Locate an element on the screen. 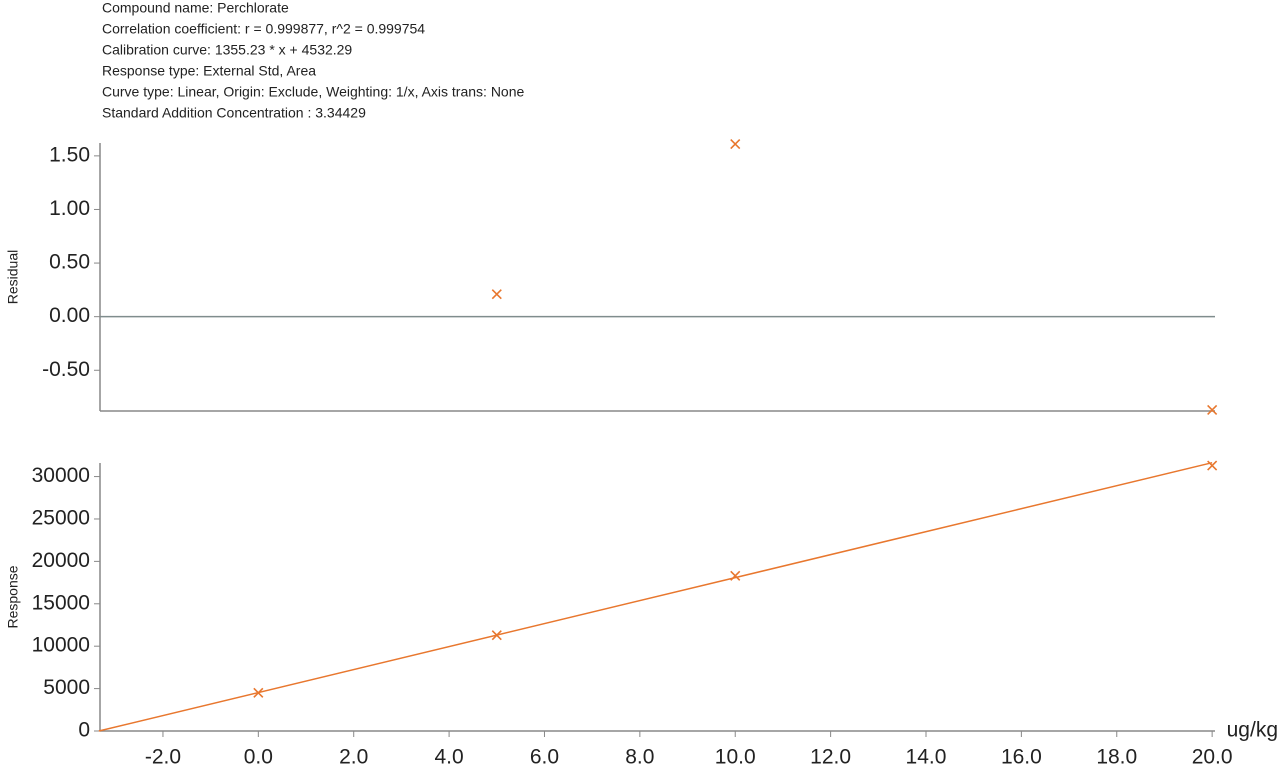 This screenshot has height=782, width=1280. x-tick-label: 0.0 is located at coordinates (258, 757).